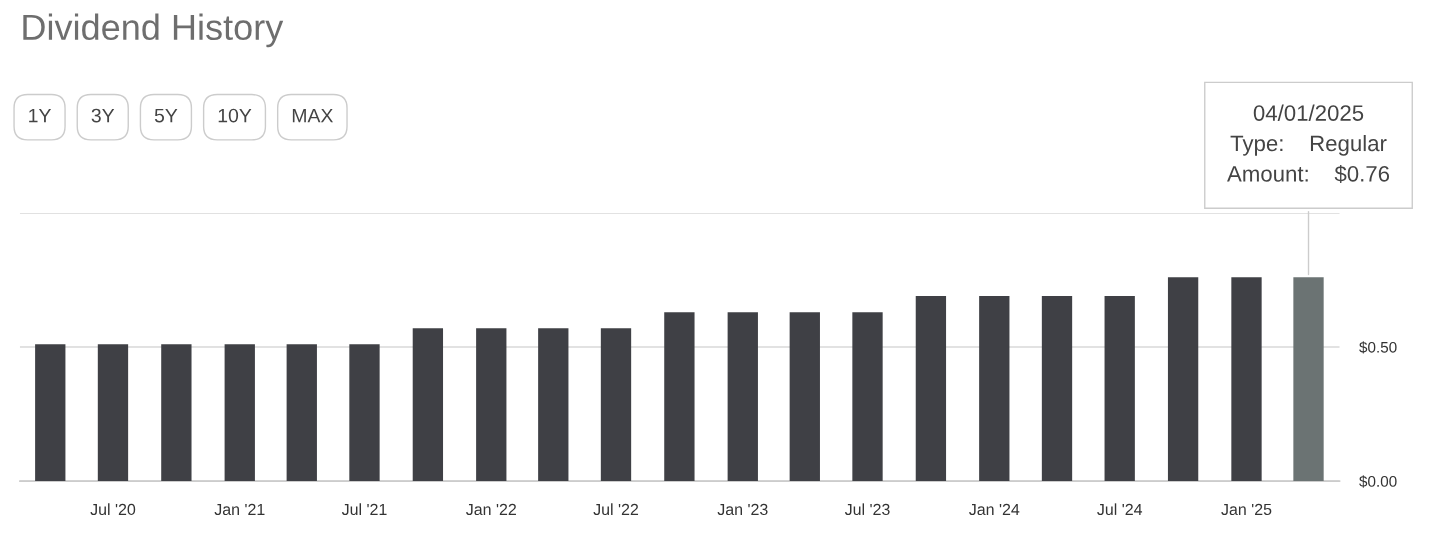 The height and width of the screenshot is (553, 1456). Describe the element at coordinates (1378, 347) in the screenshot. I see `y-tick-label: $0.50` at that location.